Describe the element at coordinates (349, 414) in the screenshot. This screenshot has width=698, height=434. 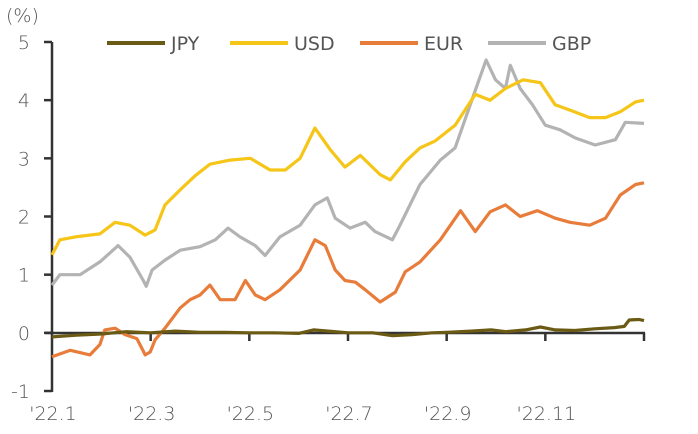
I see `x-tick-label: '22.7` at that location.